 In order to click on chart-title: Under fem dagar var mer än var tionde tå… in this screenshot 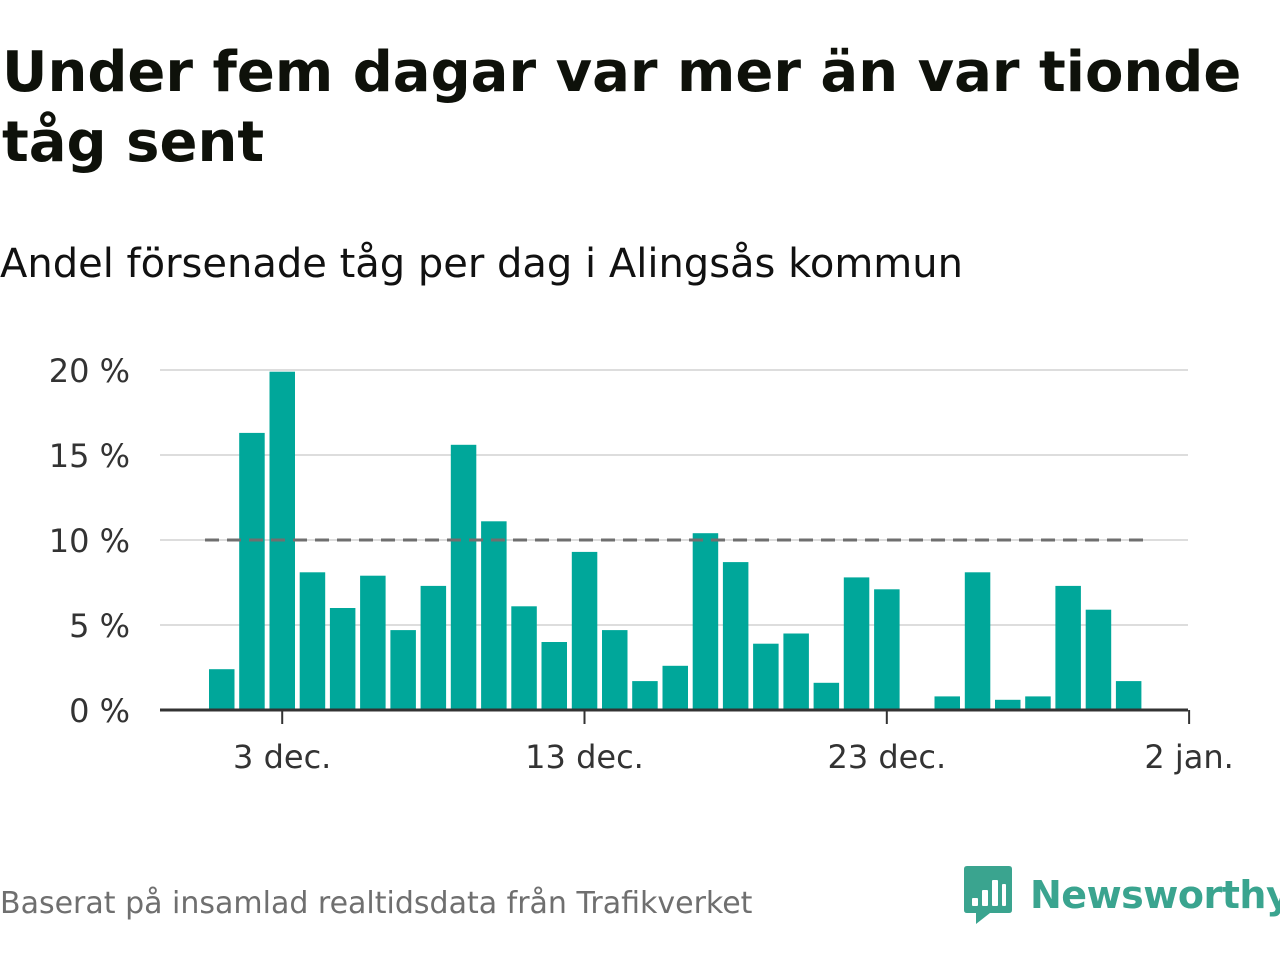, I will do `click(622, 107)`.